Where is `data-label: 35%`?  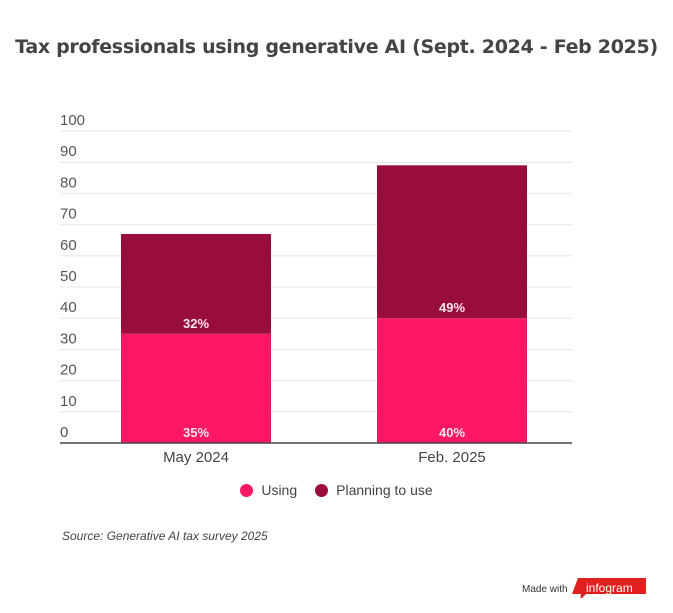
data-label: 35% is located at coordinates (196, 432).